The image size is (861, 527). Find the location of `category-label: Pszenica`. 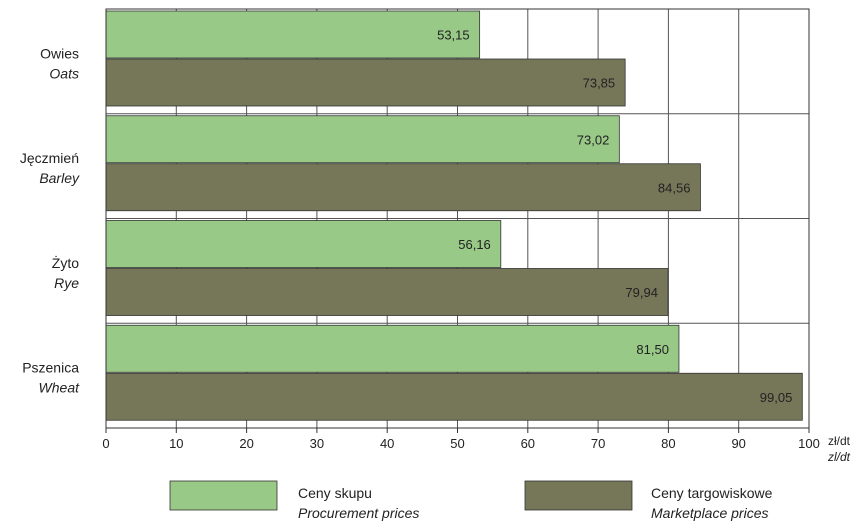

category-label: Pszenica is located at coordinates (50, 368).